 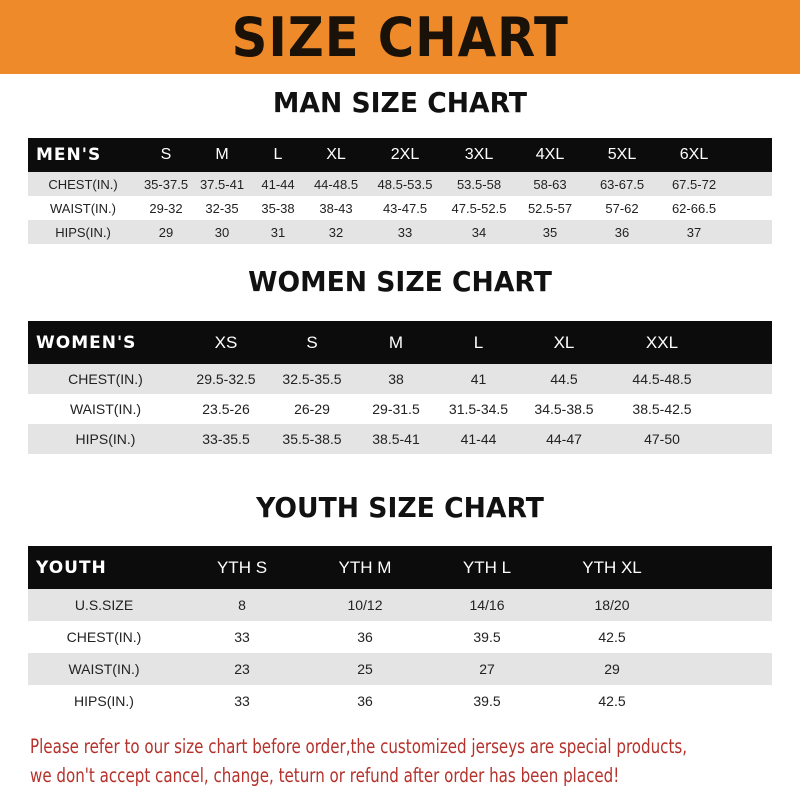 What do you see at coordinates (336, 208) in the screenshot?
I see `measurement-value: 38-43` at bounding box center [336, 208].